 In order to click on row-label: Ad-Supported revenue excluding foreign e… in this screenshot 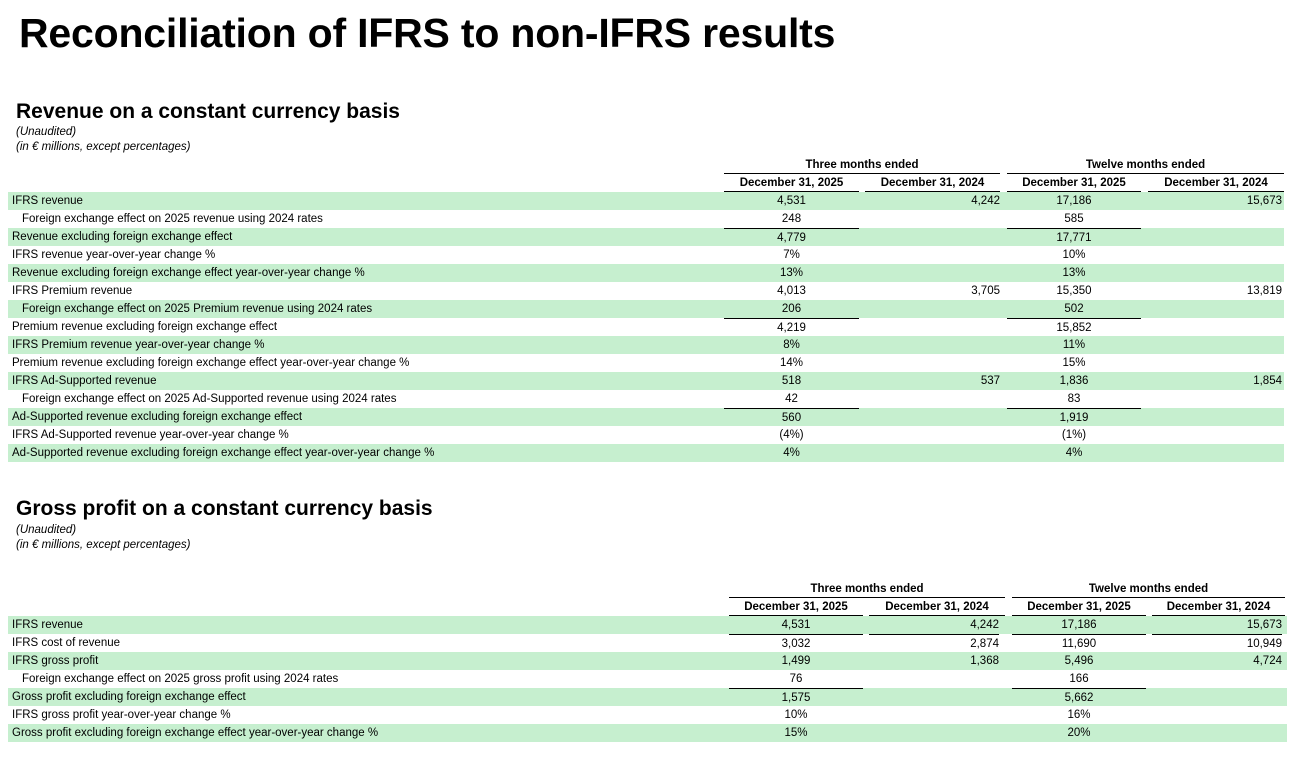, I will do `click(223, 453)`.